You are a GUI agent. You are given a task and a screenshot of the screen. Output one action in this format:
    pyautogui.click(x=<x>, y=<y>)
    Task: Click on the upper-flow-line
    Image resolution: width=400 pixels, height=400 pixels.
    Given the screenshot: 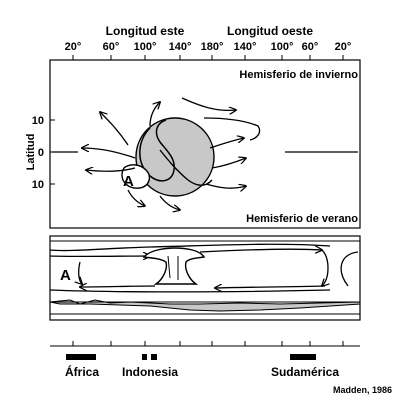 What is the action you would take?
    pyautogui.click(x=190, y=247)
    